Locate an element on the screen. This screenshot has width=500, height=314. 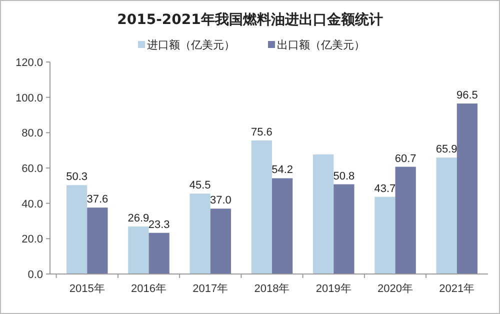
data-label: 37.6 is located at coordinates (97, 200).